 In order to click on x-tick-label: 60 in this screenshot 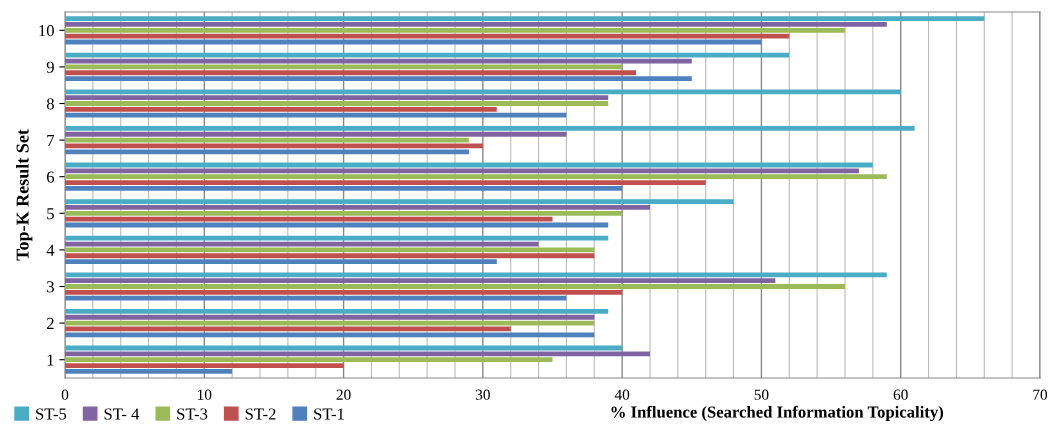, I will do `click(900, 394)`.